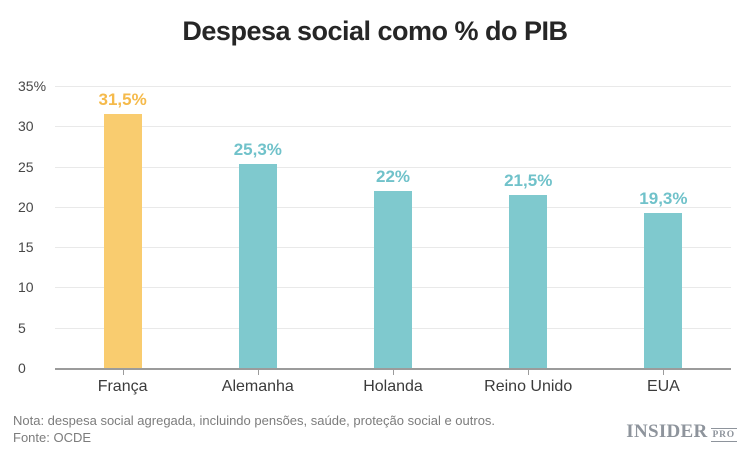 The width and height of the screenshot is (750, 452). I want to click on x-tick-reino-unido, so click(529, 372).